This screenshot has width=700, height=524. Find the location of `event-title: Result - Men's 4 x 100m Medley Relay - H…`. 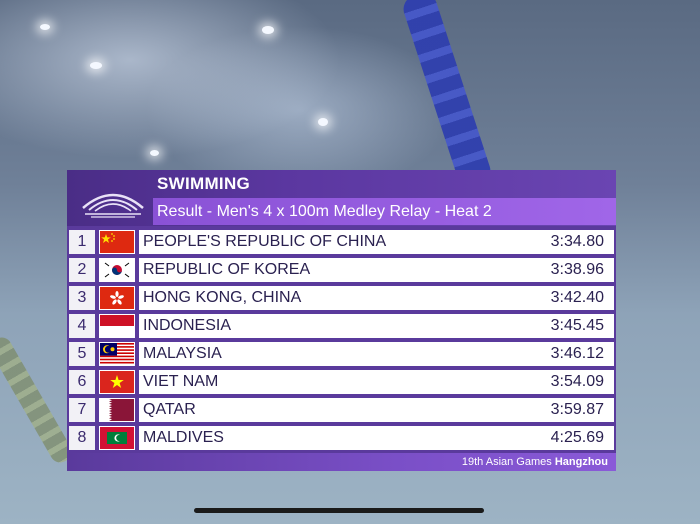

event-title: Result - Men's 4 x 100m Medley Relay - H… is located at coordinates (384, 211).